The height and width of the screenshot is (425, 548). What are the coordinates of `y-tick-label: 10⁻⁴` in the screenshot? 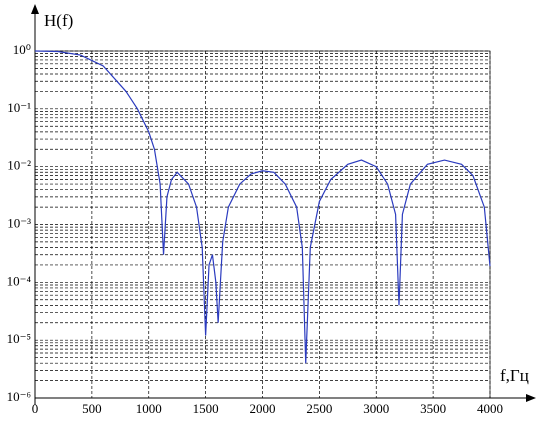 It's located at (19, 280).